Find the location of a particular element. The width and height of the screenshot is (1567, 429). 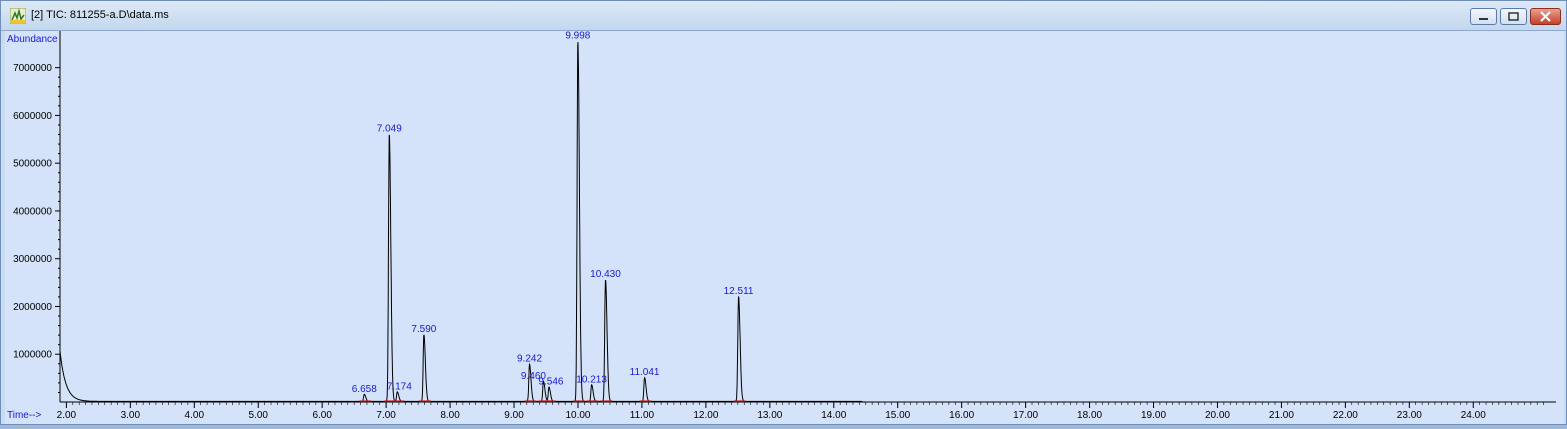

minimize-icon is located at coordinates (1483, 19).